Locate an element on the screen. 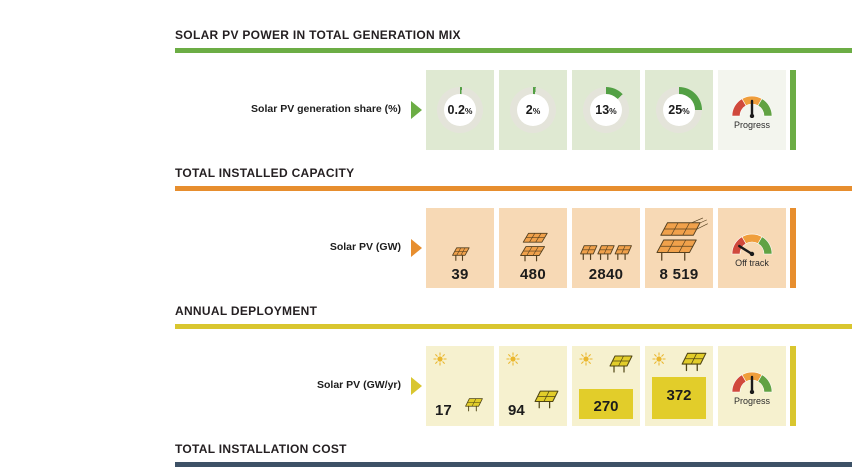 The width and height of the screenshot is (854, 475). metric-cell: 25% is located at coordinates (679, 110).